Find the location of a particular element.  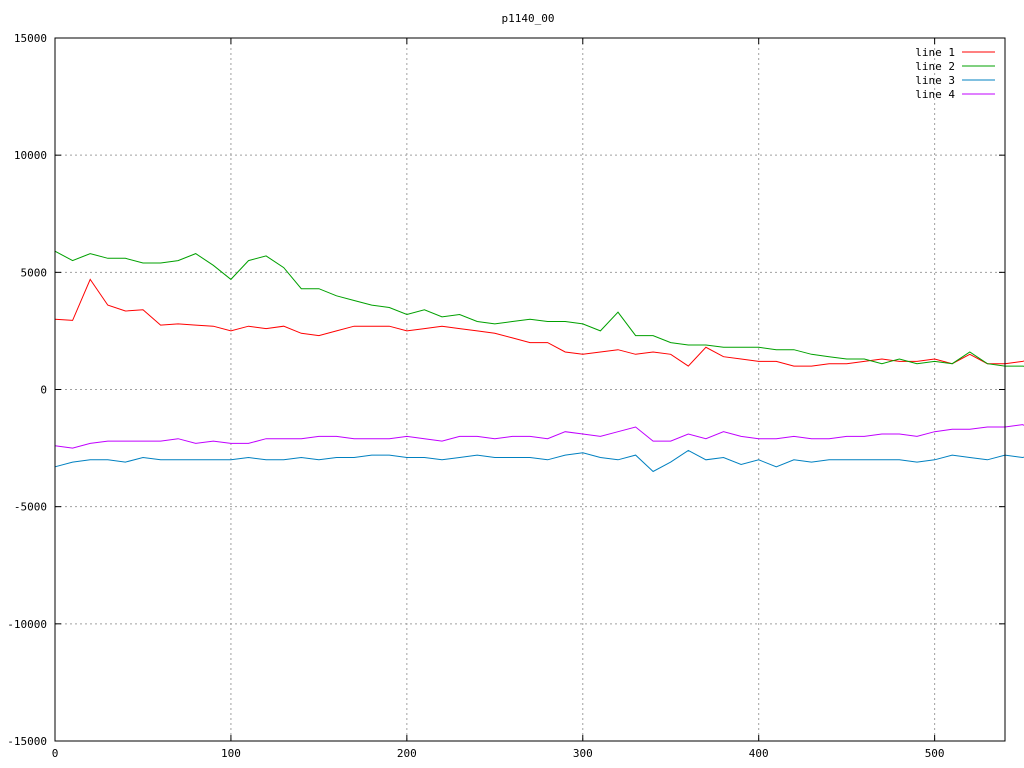

legend-label: line 4 is located at coordinates (935, 94).